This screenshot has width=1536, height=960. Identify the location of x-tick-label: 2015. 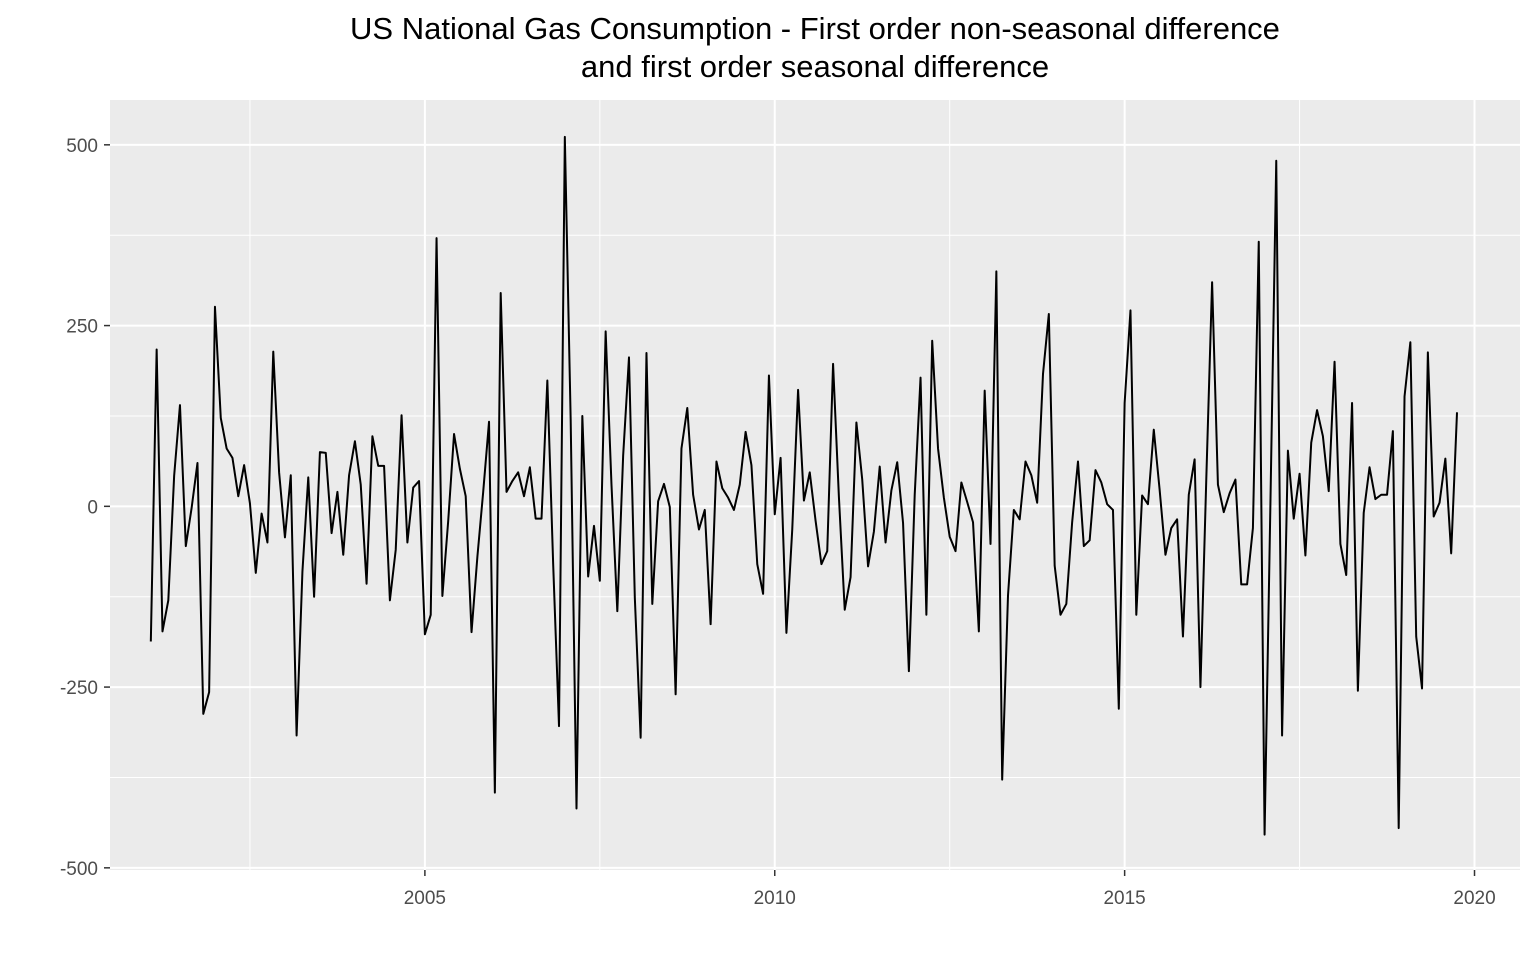
(1124, 898).